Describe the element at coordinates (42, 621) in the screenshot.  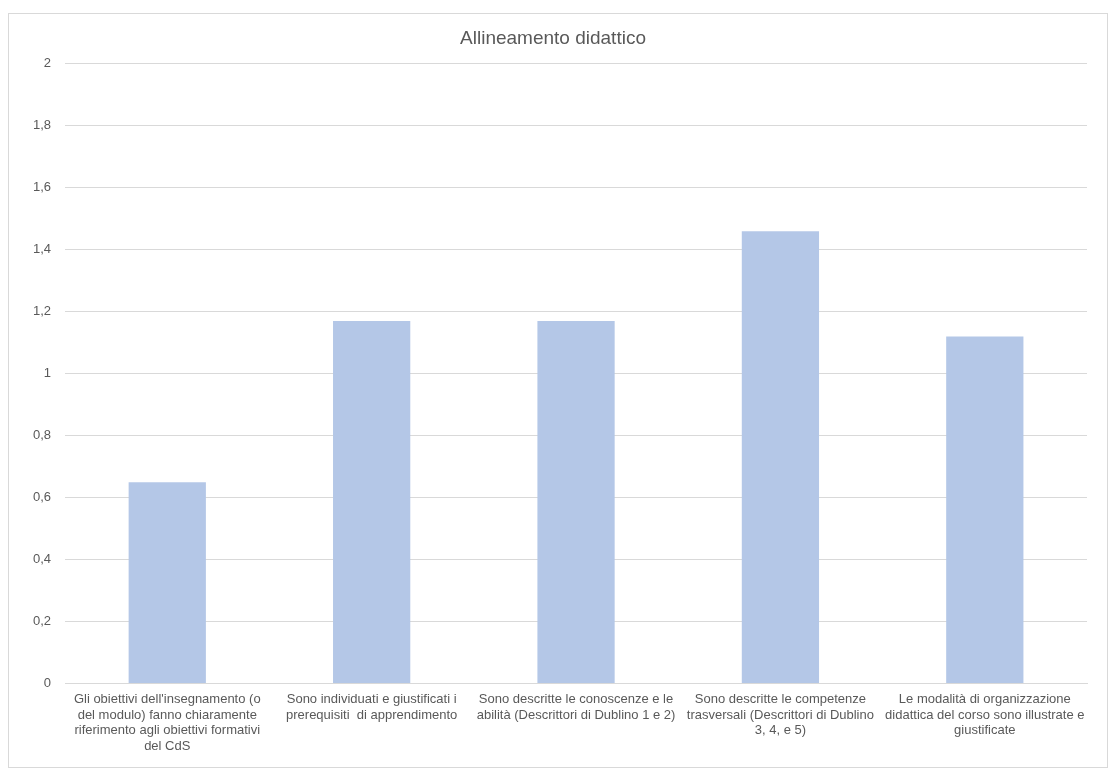
I see `y-tick-label: 0,2` at that location.